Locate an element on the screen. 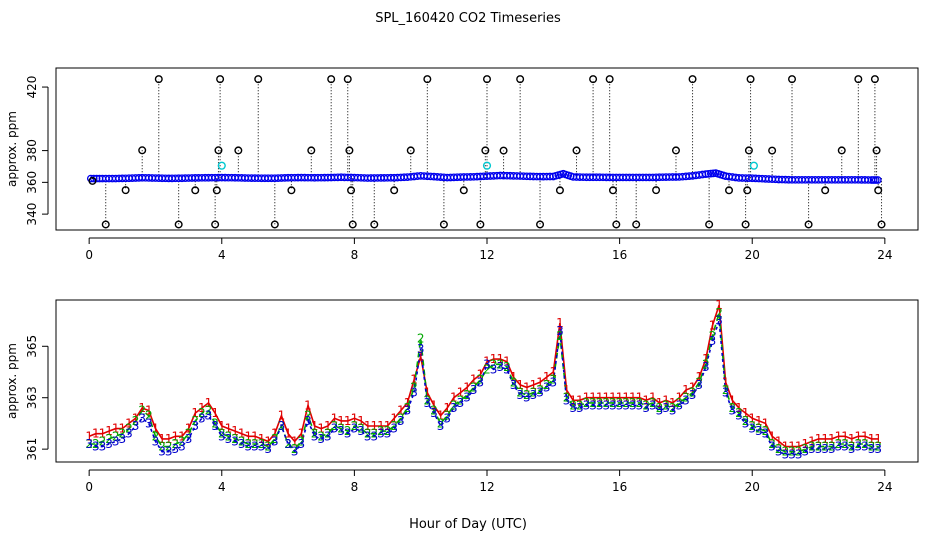 This screenshot has height=540, width=936. x-tick-label: 0 is located at coordinates (89, 255).